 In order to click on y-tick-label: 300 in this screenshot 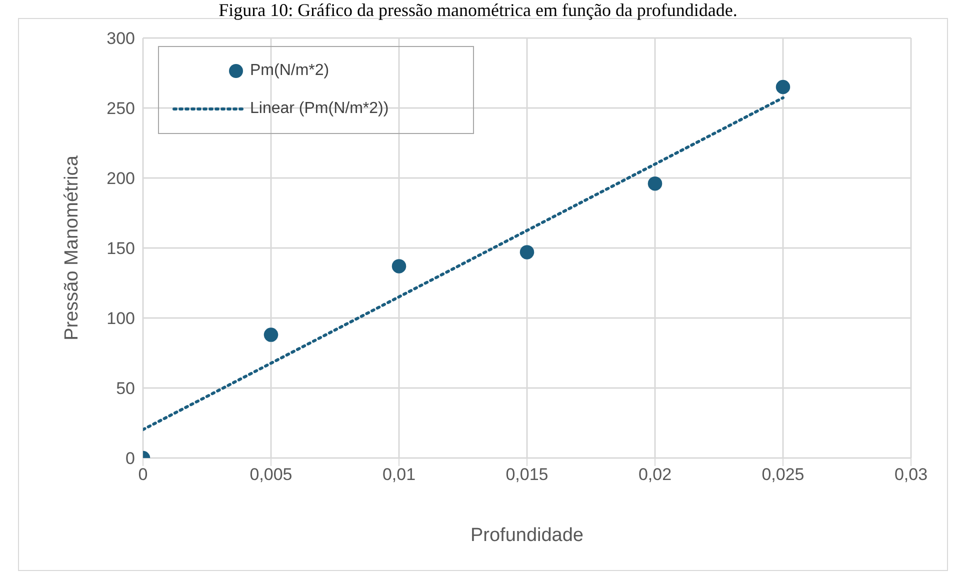, I will do `click(120, 38)`.